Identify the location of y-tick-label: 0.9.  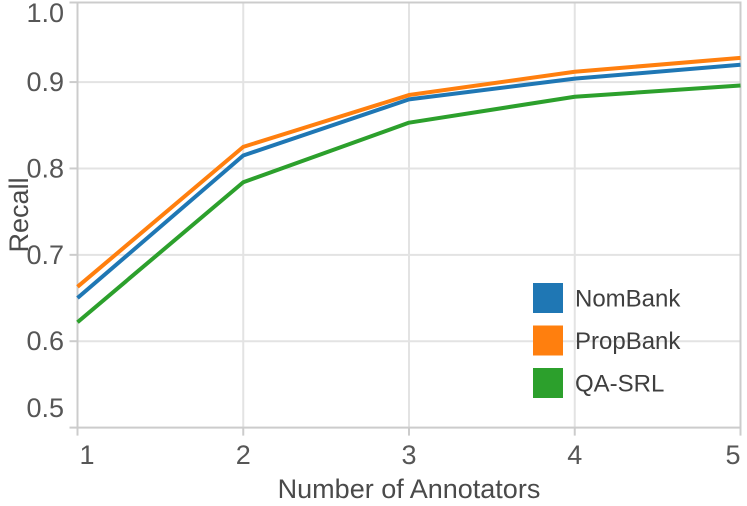
(45, 82).